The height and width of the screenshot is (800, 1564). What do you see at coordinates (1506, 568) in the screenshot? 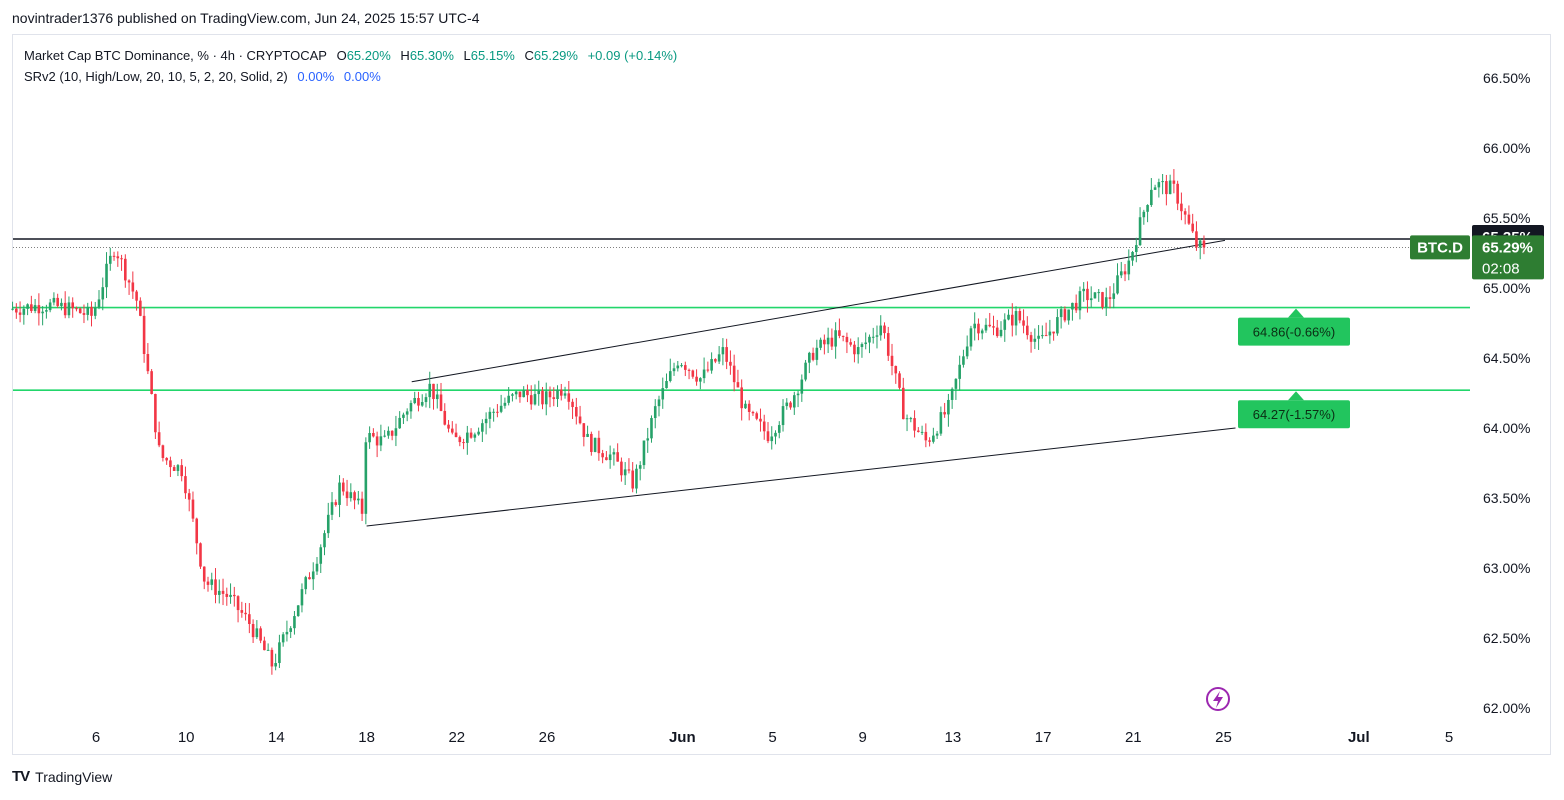
I see `y-tick-label: 63.00%` at bounding box center [1506, 568].